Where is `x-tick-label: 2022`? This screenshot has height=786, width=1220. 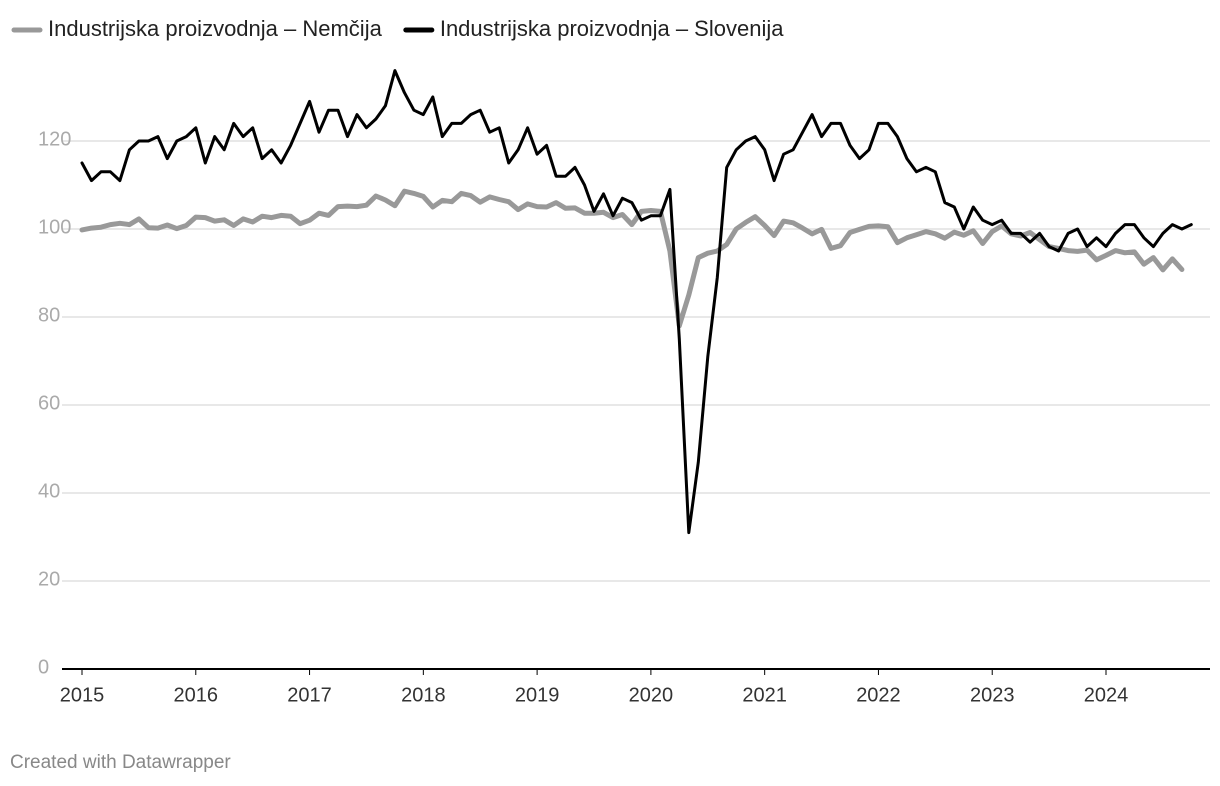 x-tick-label: 2022 is located at coordinates (878, 695).